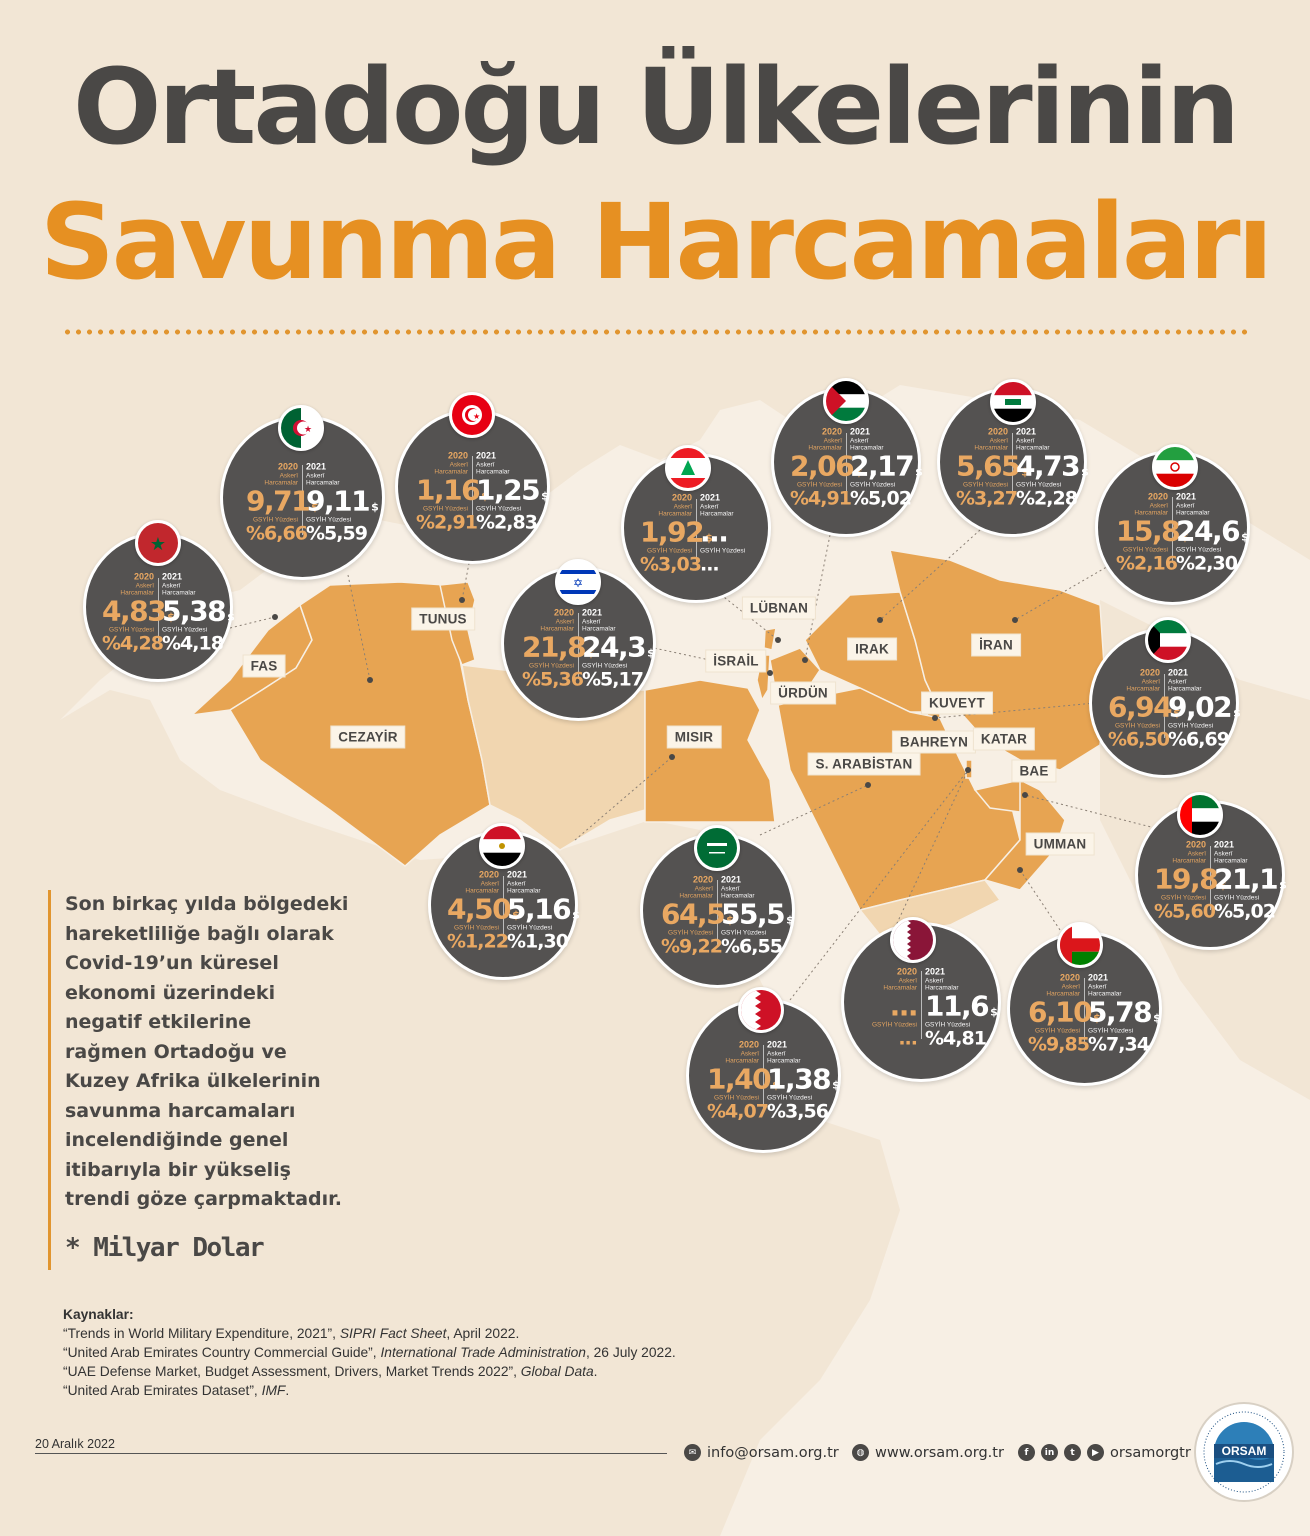 The image size is (1310, 1536). What do you see at coordinates (1080, 945) in the screenshot?
I see `oman-flag-icon` at bounding box center [1080, 945].